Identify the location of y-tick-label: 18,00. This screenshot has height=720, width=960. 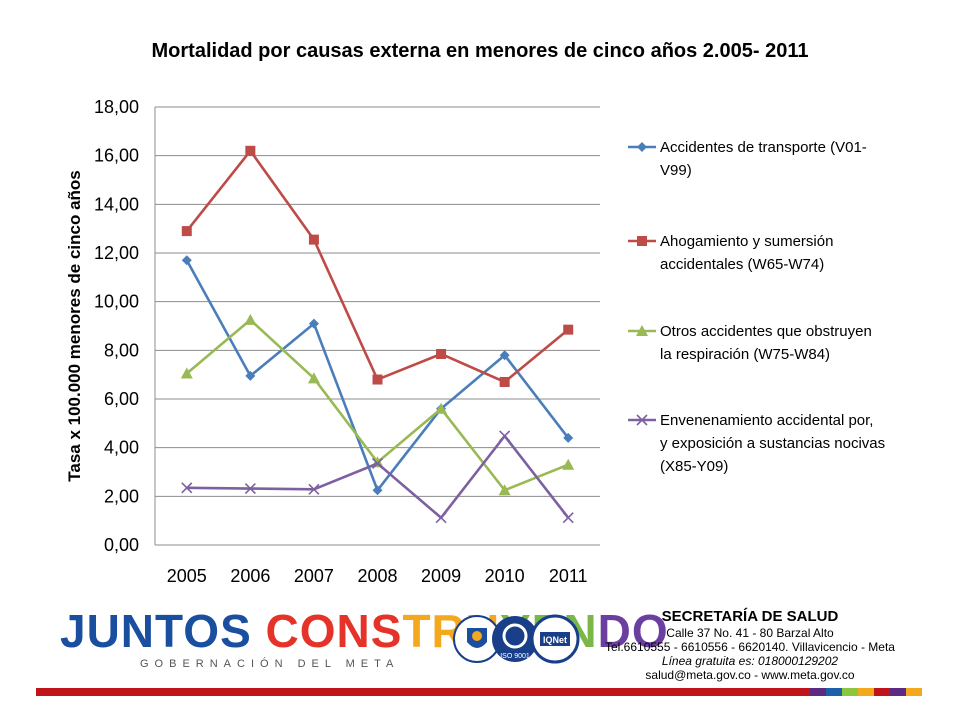
(116, 107).